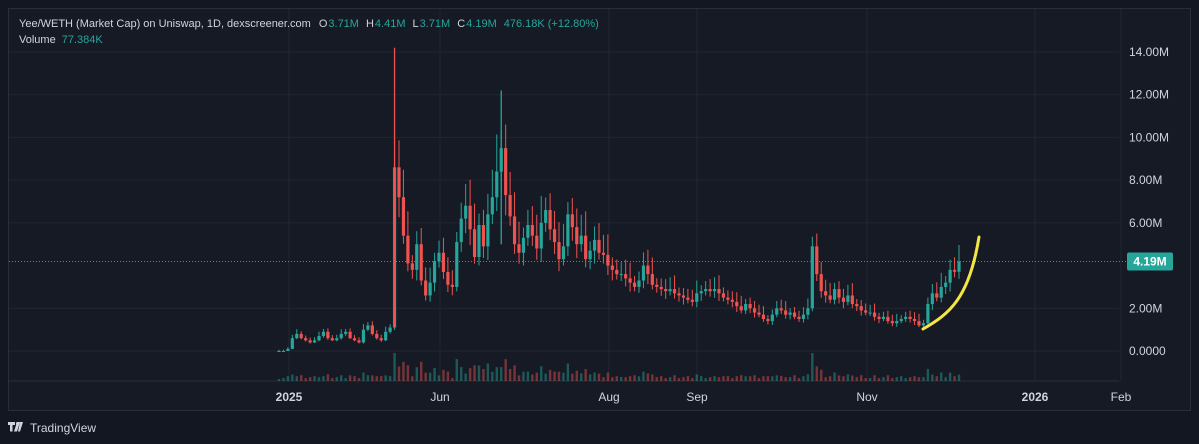  I want to click on y-tick-label: 12.00M, so click(1149, 95).